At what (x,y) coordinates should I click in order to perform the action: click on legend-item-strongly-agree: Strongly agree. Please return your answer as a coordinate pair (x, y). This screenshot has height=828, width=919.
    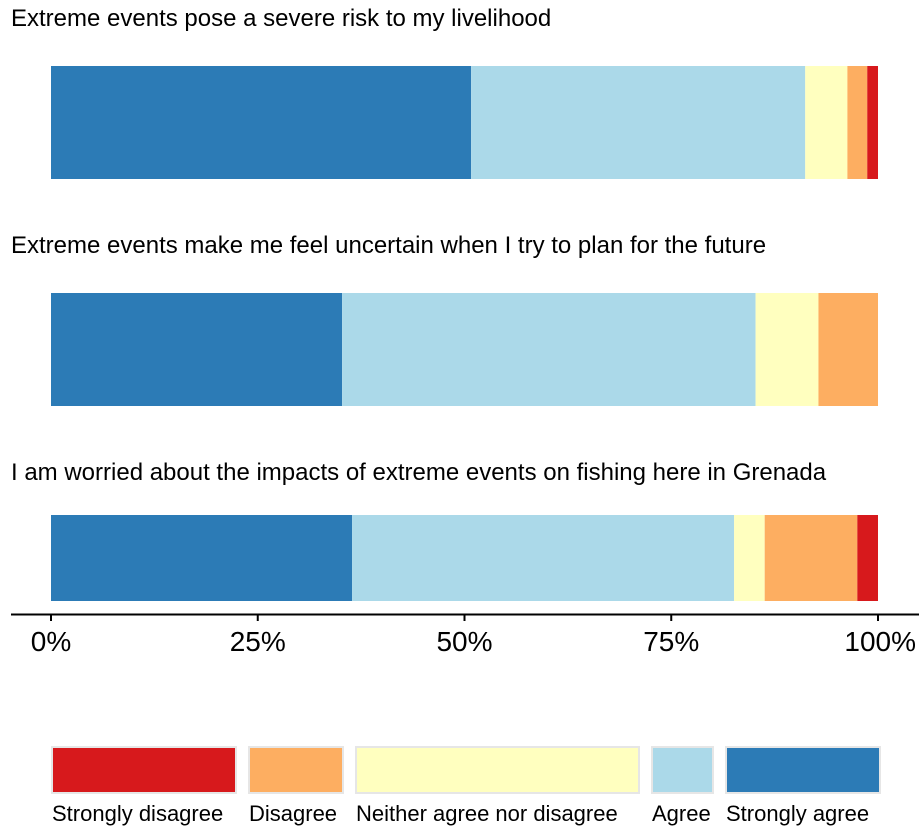
    Looking at the image, I should click on (803, 786).